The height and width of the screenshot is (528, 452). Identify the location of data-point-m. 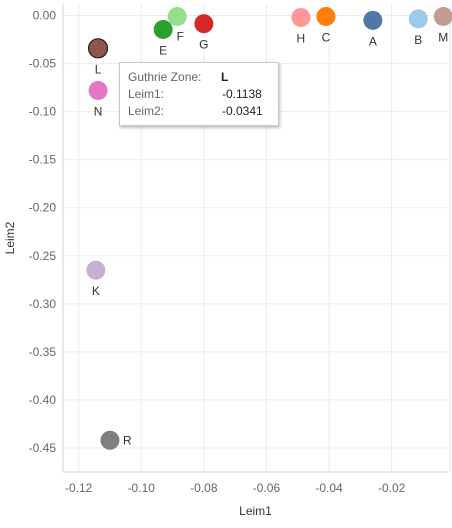
(443, 16).